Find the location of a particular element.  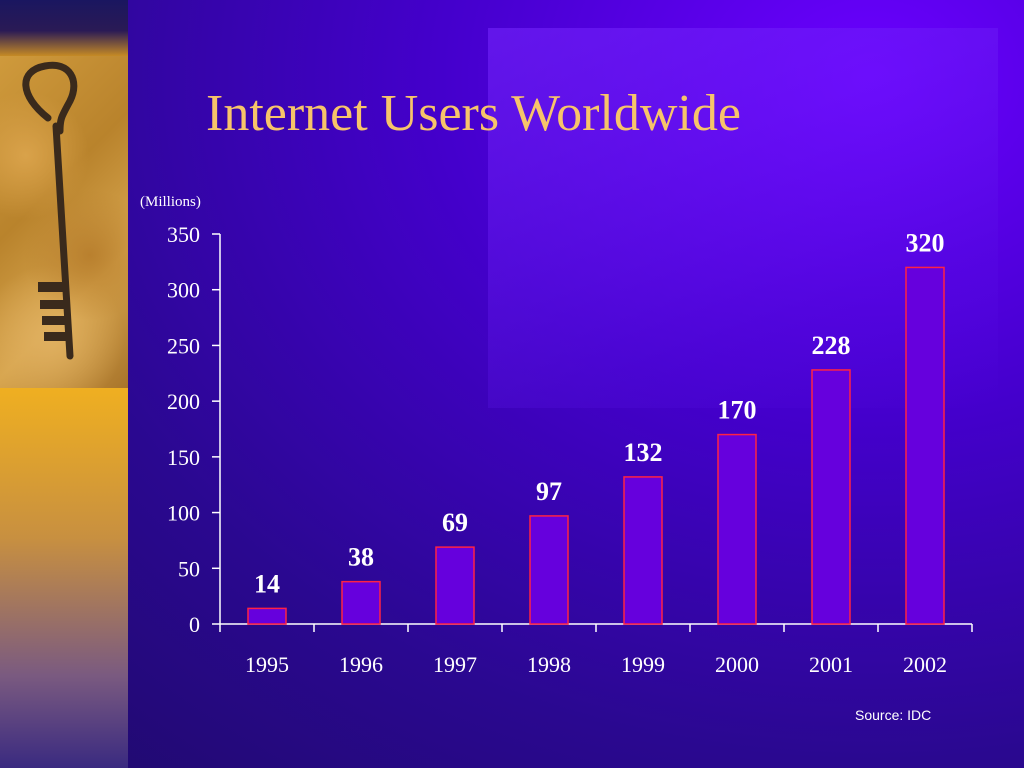

key-bow is located at coordinates (50, 98).